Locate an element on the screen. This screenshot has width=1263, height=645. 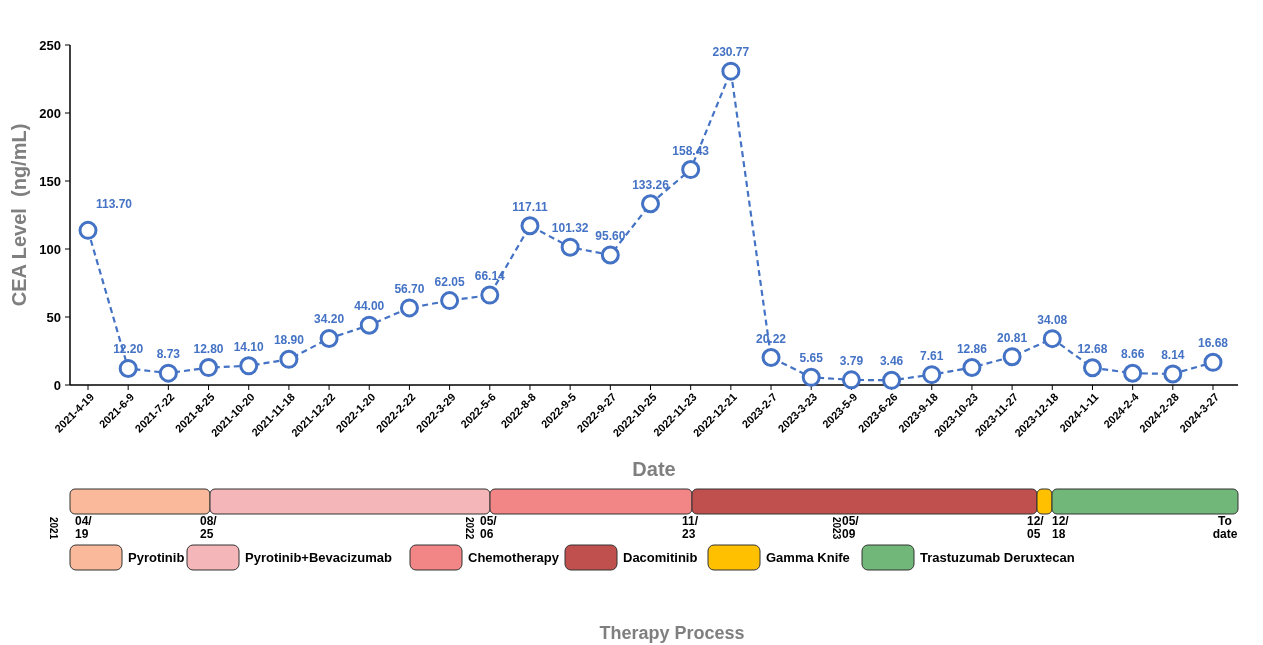
x-axis-title: Date is located at coordinates (654, 469).